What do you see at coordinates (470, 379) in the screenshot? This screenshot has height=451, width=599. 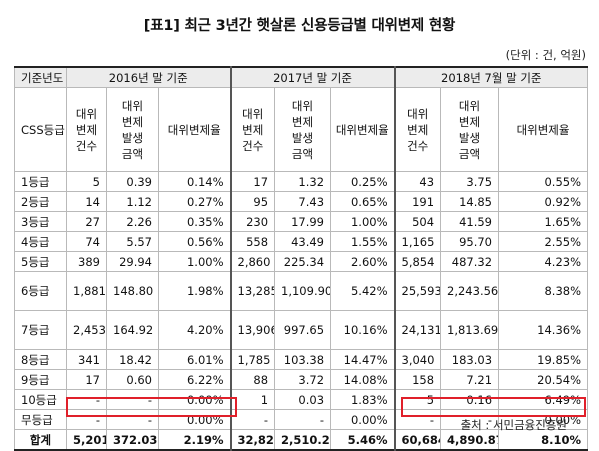 I see `table-cell: 7.21` at bounding box center [470, 379].